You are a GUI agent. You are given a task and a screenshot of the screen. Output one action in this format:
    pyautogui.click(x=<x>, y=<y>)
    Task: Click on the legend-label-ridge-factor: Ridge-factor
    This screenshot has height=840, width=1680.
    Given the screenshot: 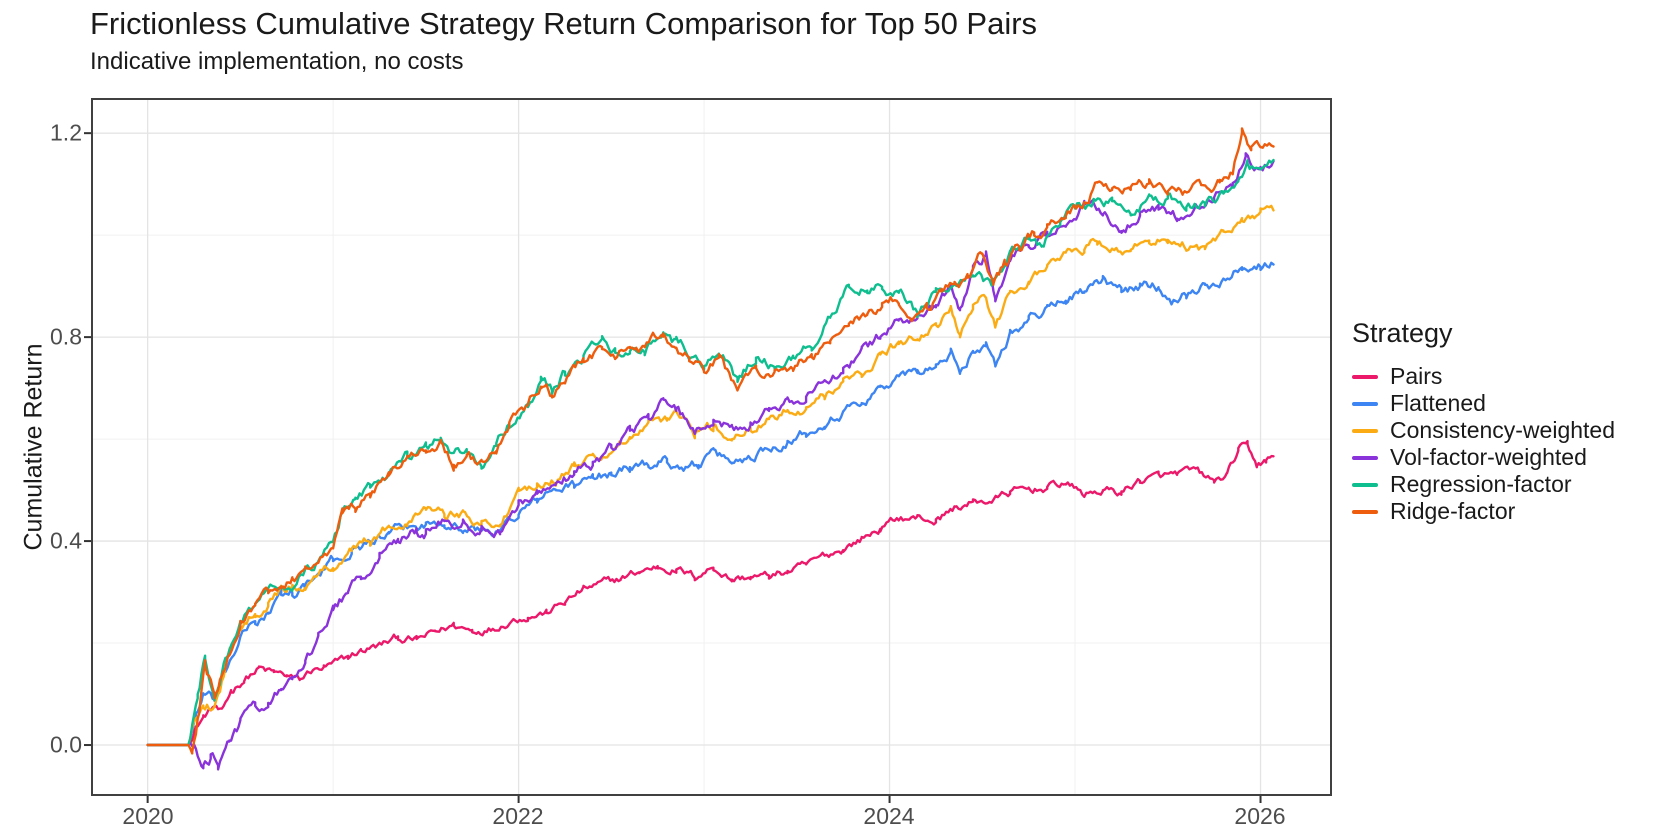 What is the action you would take?
    pyautogui.click(x=1453, y=511)
    